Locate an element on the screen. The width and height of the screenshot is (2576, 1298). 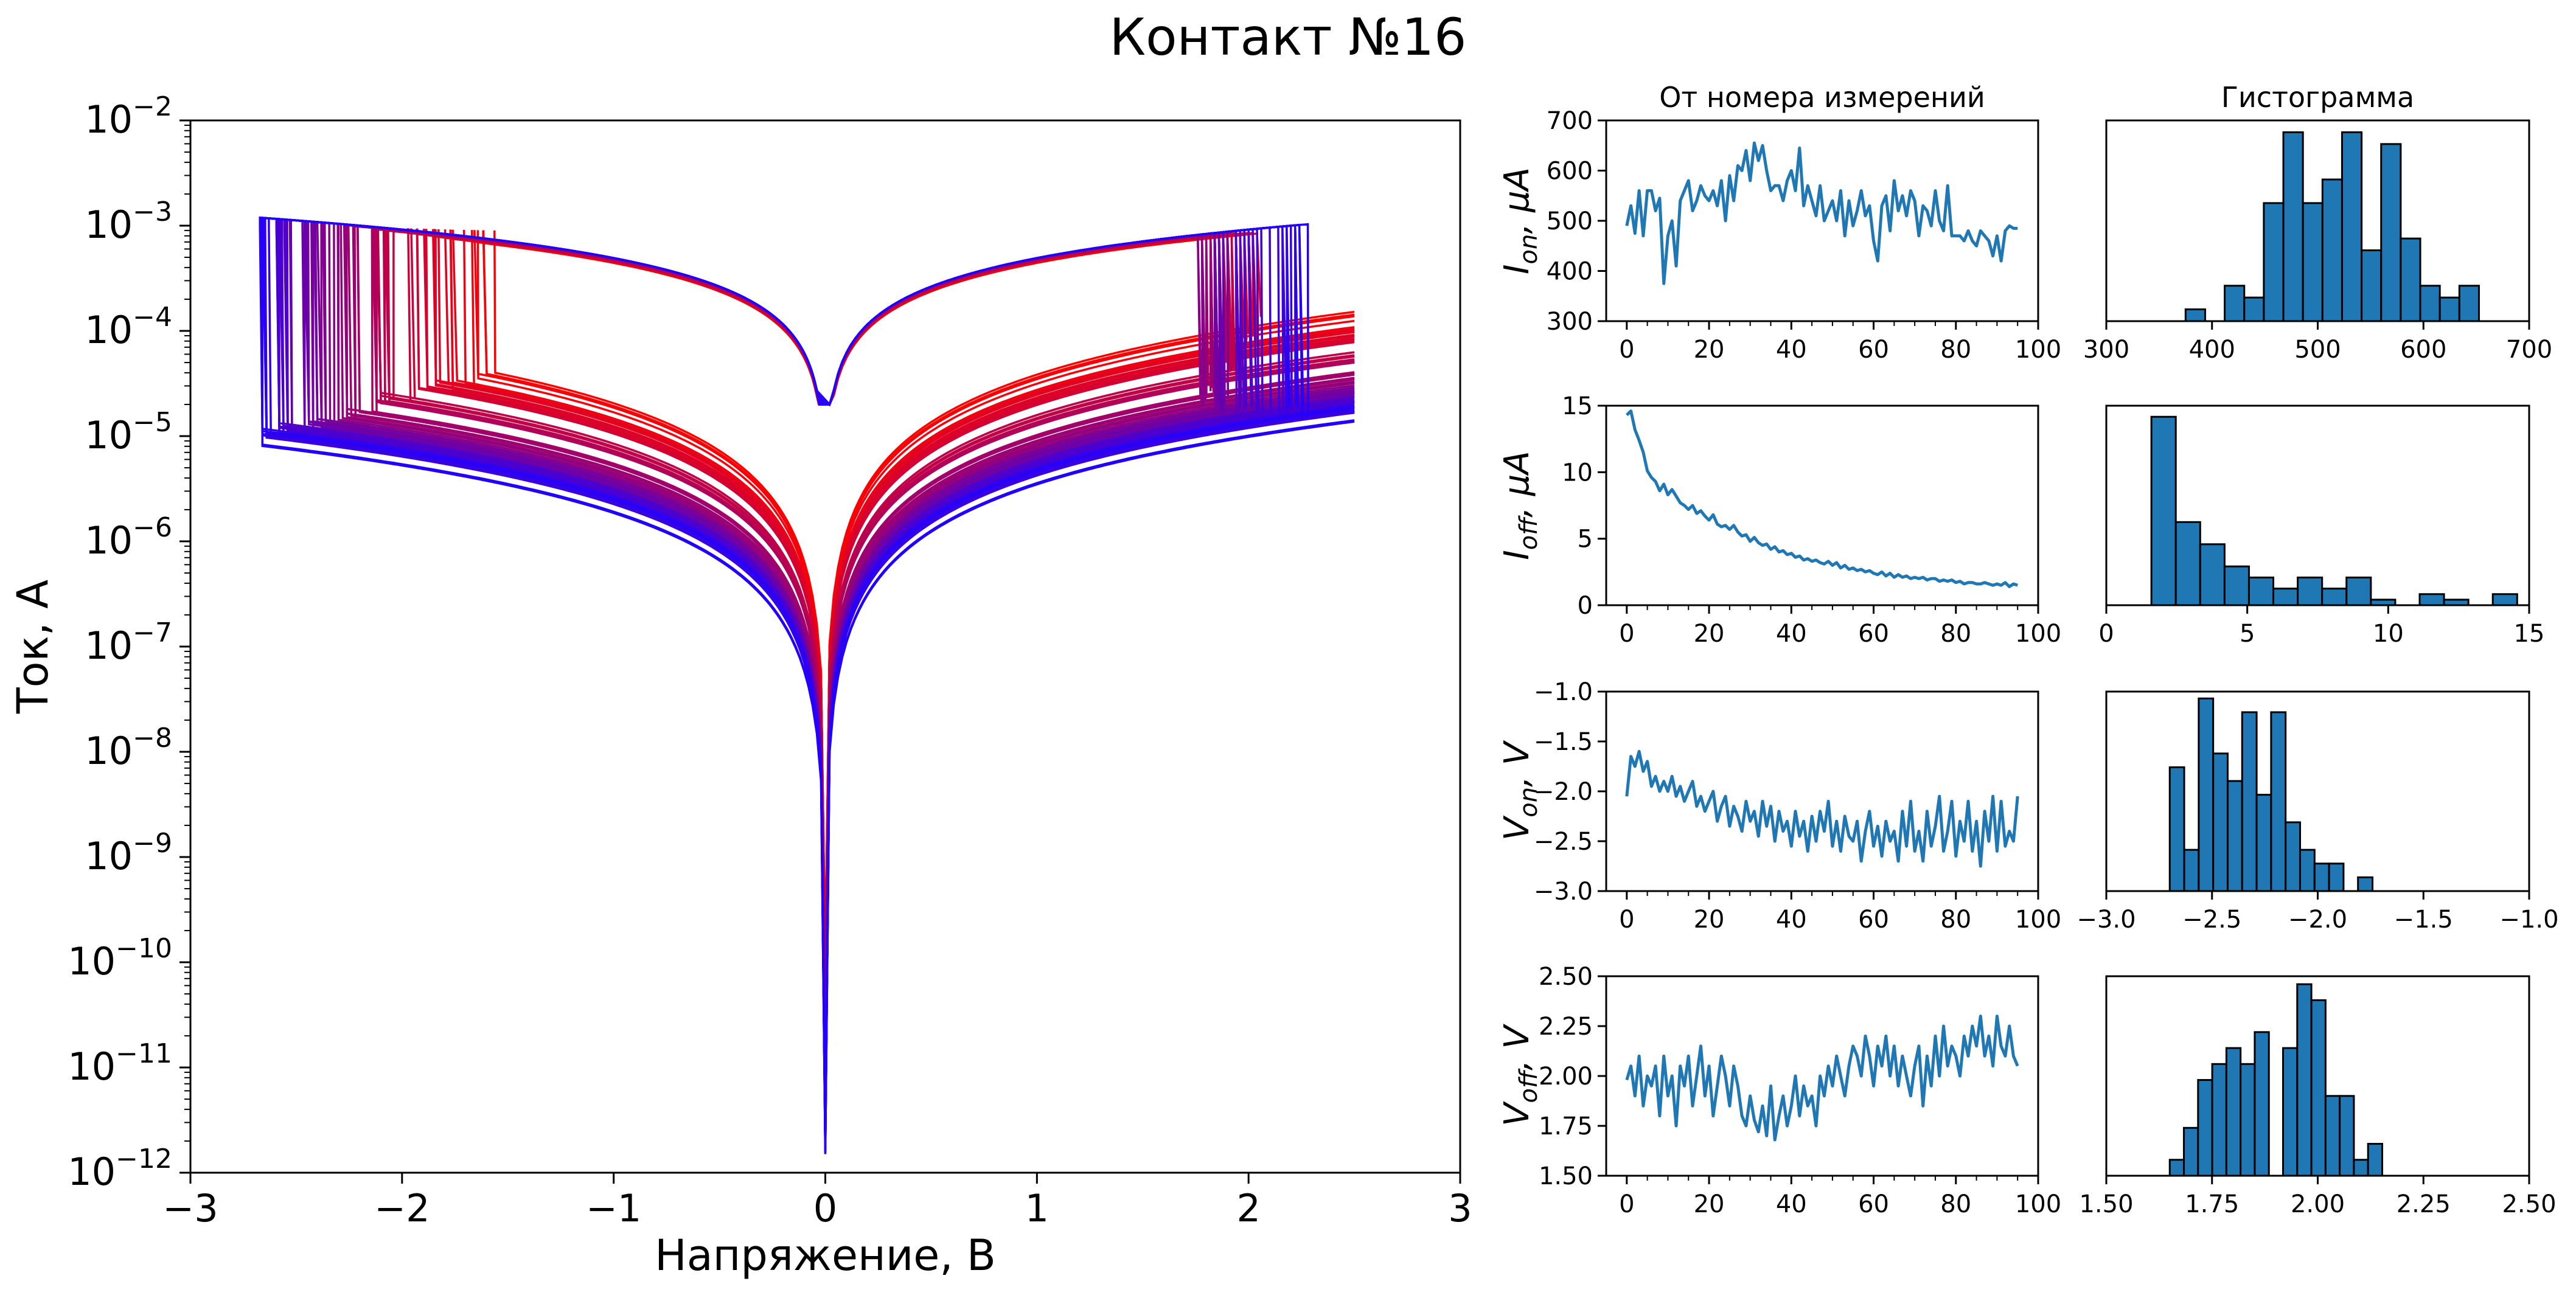
ion_vs_n-x-tick-label: 40 is located at coordinates (1791, 350).